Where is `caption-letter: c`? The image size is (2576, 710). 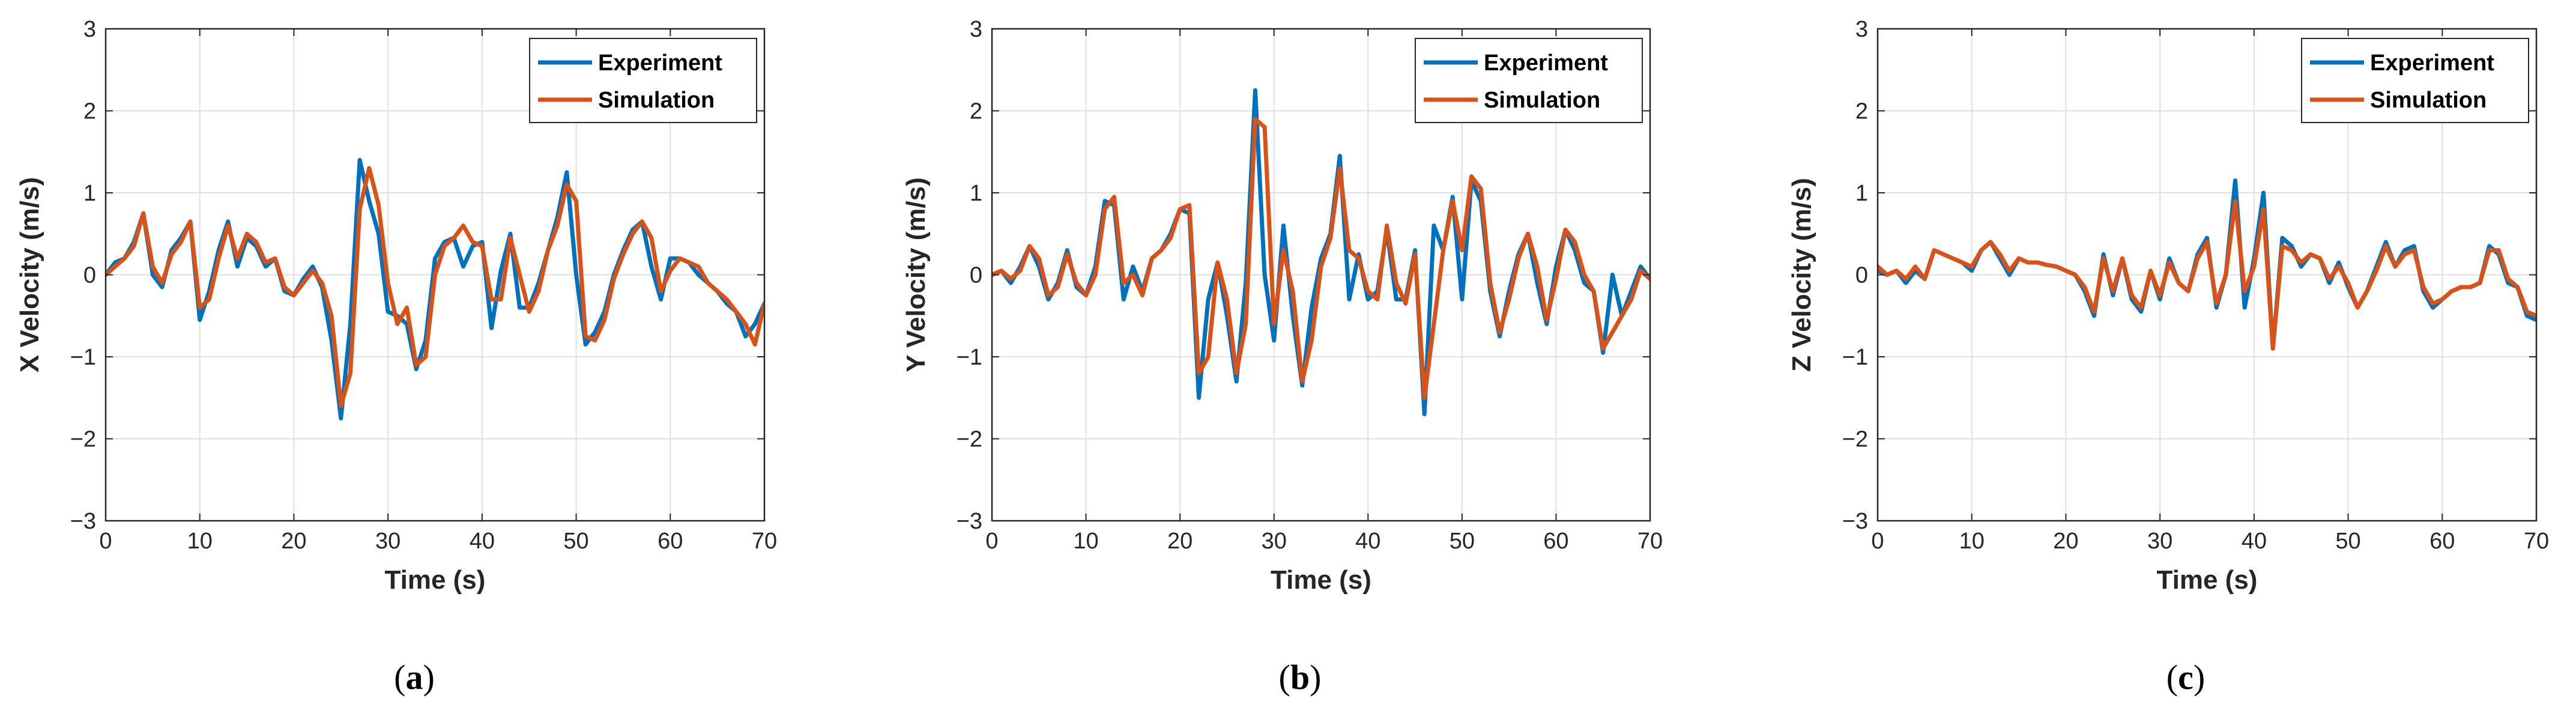 caption-letter: c is located at coordinates (2186, 677).